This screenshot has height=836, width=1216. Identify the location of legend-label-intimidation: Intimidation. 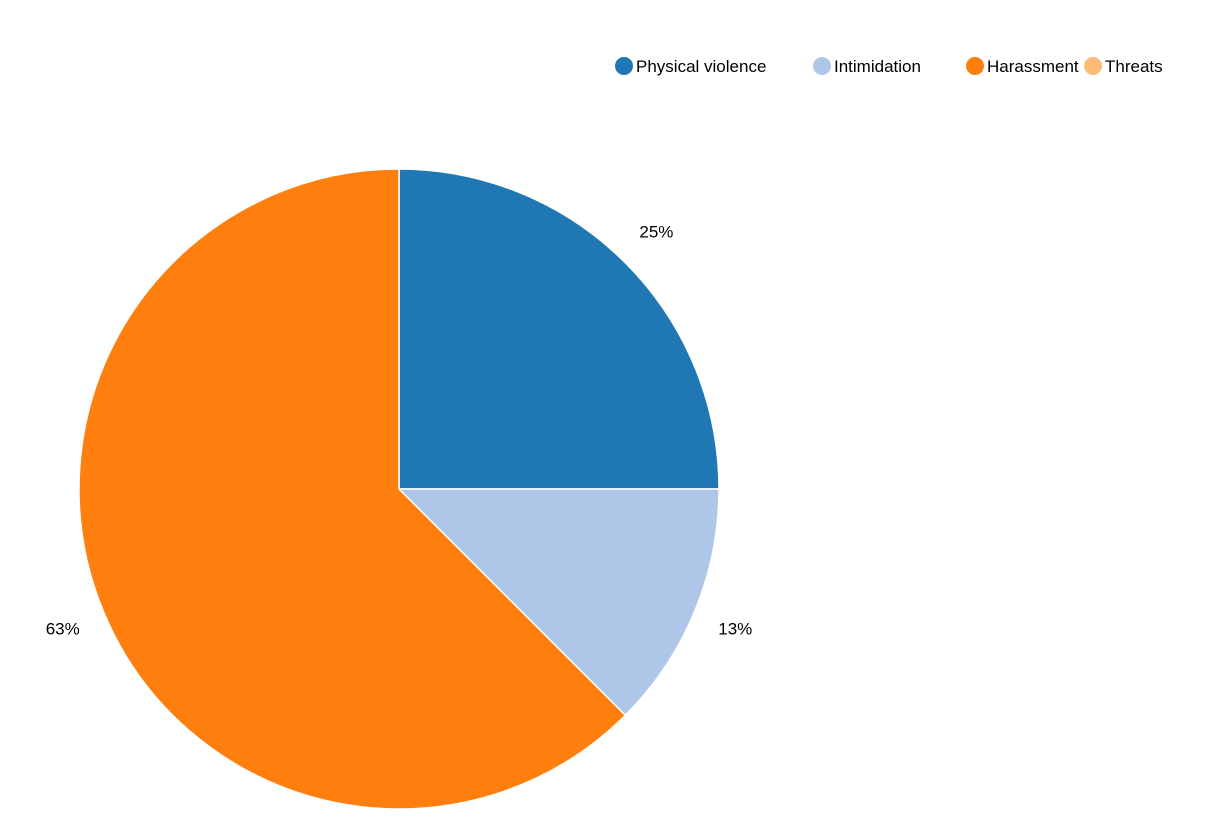
(877, 66).